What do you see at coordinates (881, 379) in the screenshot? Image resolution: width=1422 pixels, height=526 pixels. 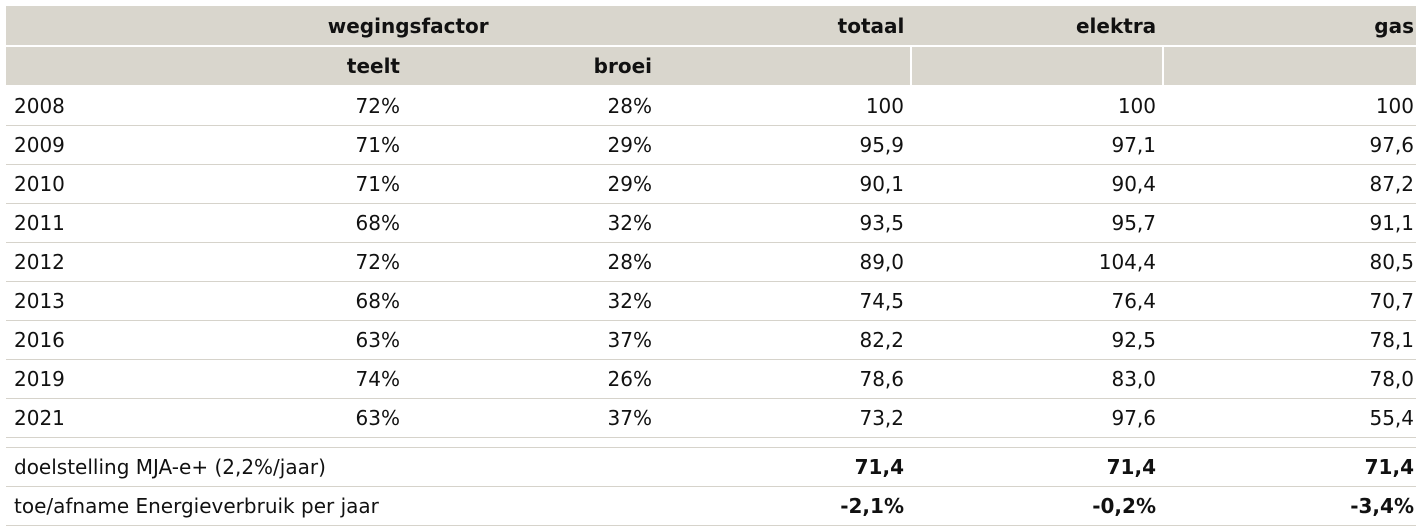 I see `cell-totaal: 78,6` at bounding box center [881, 379].